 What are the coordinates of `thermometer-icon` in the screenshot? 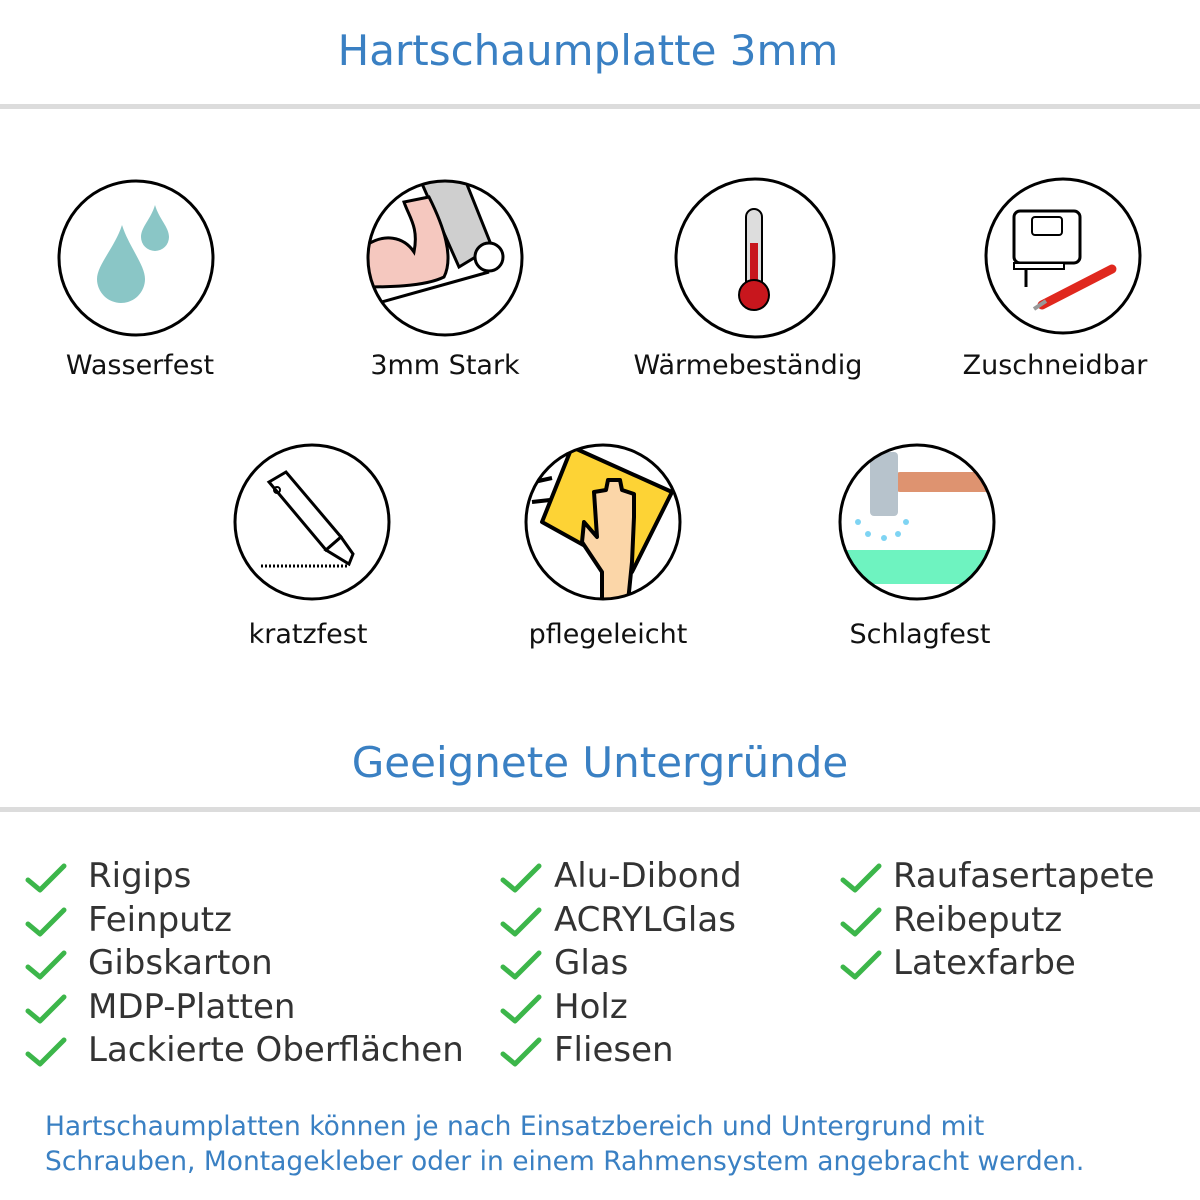 It's located at (755, 258).